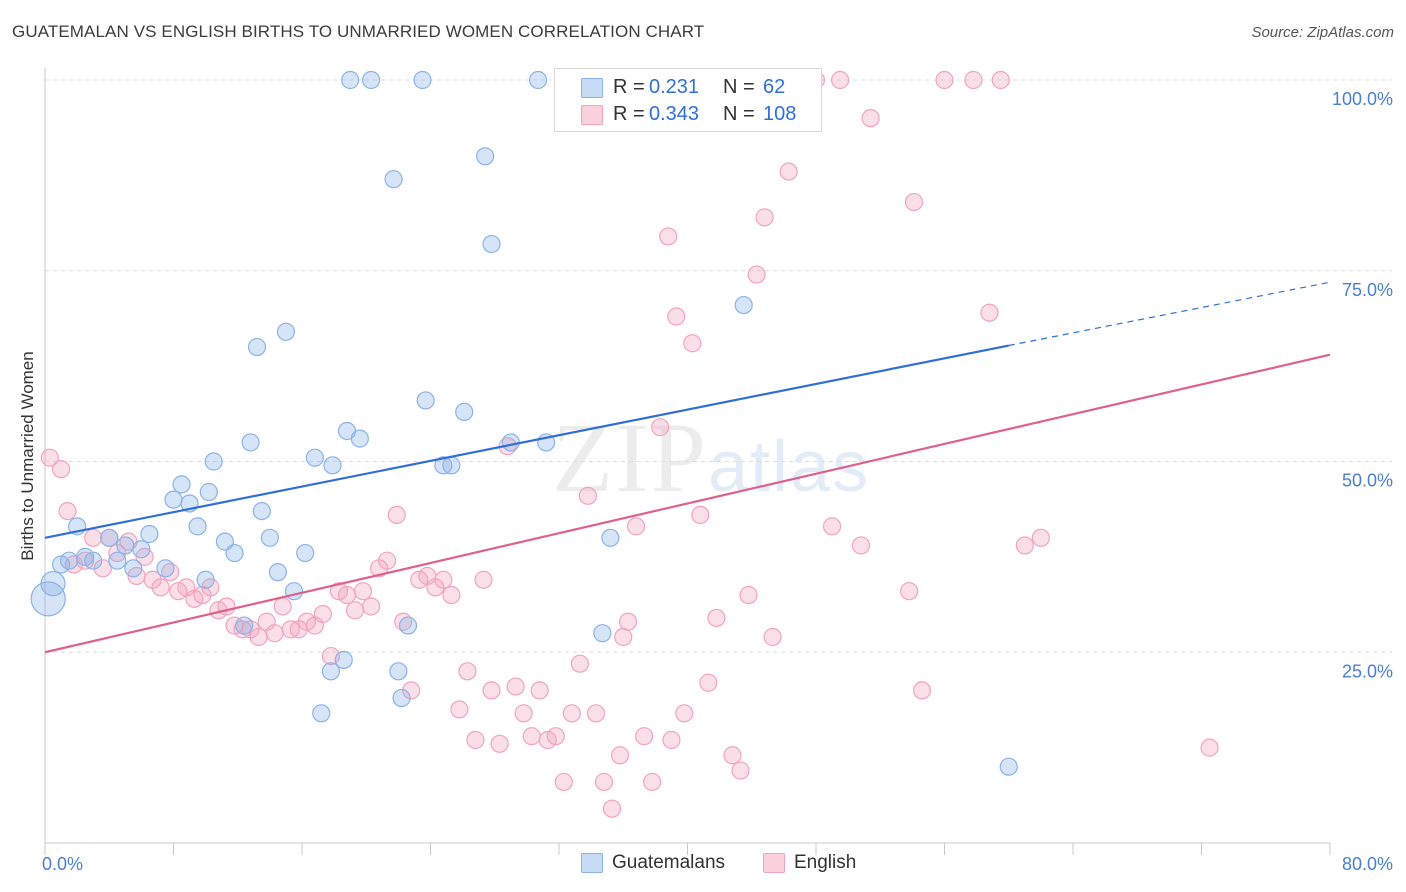  What do you see at coordinates (1367, 481) in the screenshot?
I see `y-tick-label: 50.0%` at bounding box center [1367, 481].